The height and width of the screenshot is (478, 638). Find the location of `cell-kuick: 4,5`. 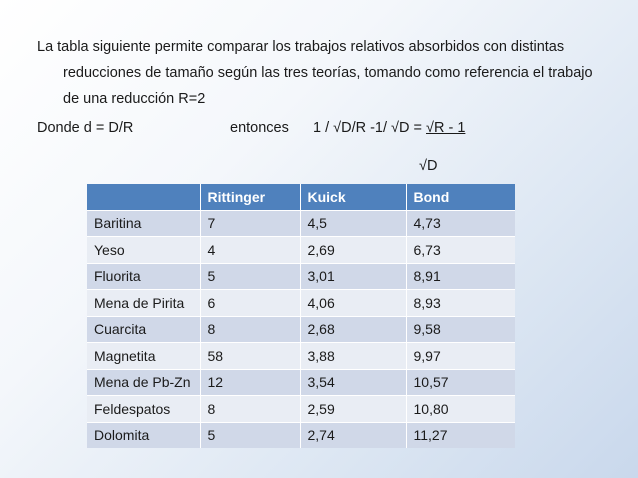

cell-kuick: 4,5 is located at coordinates (353, 223).